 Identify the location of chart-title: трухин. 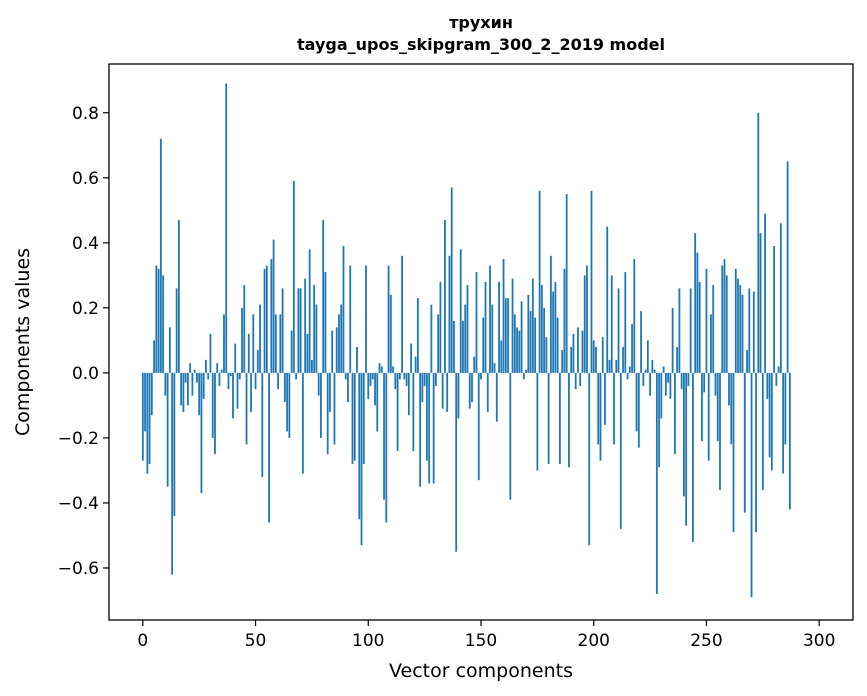
(481, 22).